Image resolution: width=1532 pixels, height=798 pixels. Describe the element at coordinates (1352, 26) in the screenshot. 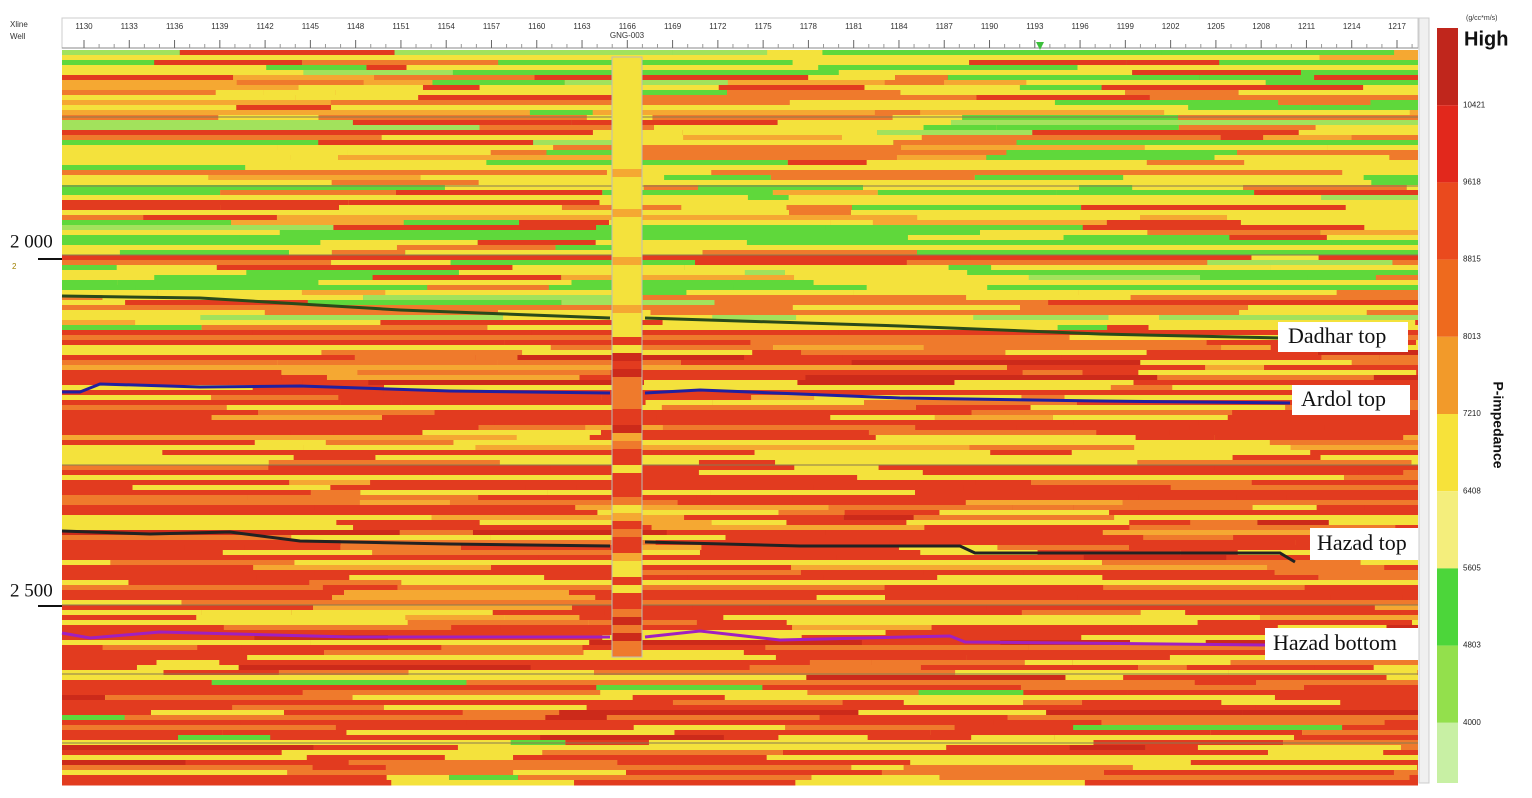

I see `x-tick-label: 1214` at that location.